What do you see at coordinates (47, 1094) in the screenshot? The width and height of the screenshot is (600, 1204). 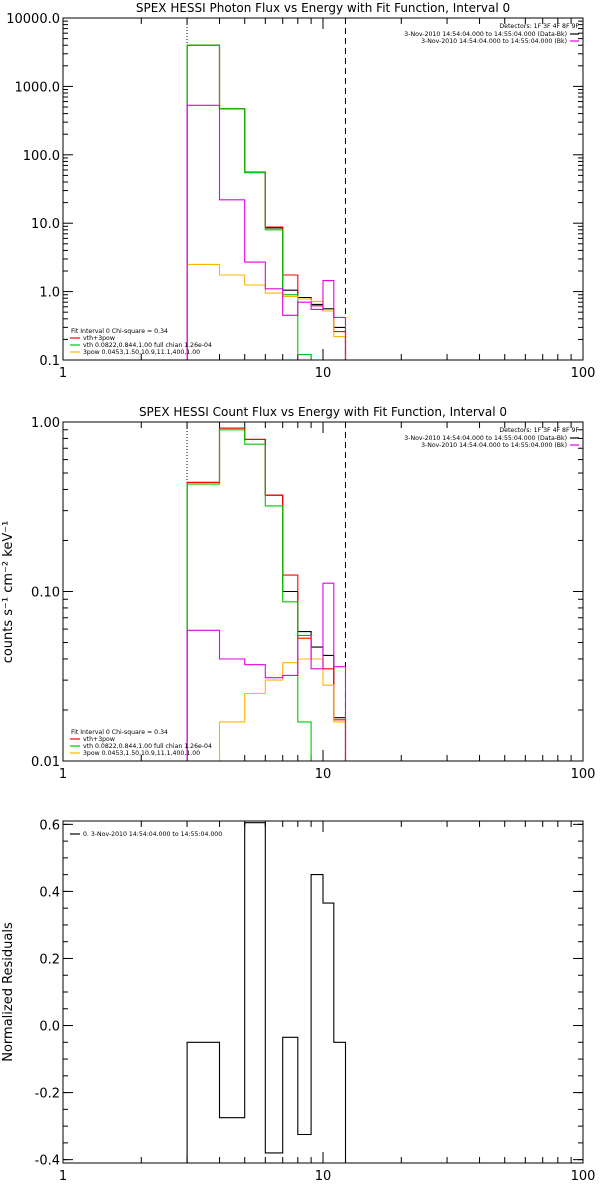 I see `y-tick-label: -0.2` at bounding box center [47, 1094].